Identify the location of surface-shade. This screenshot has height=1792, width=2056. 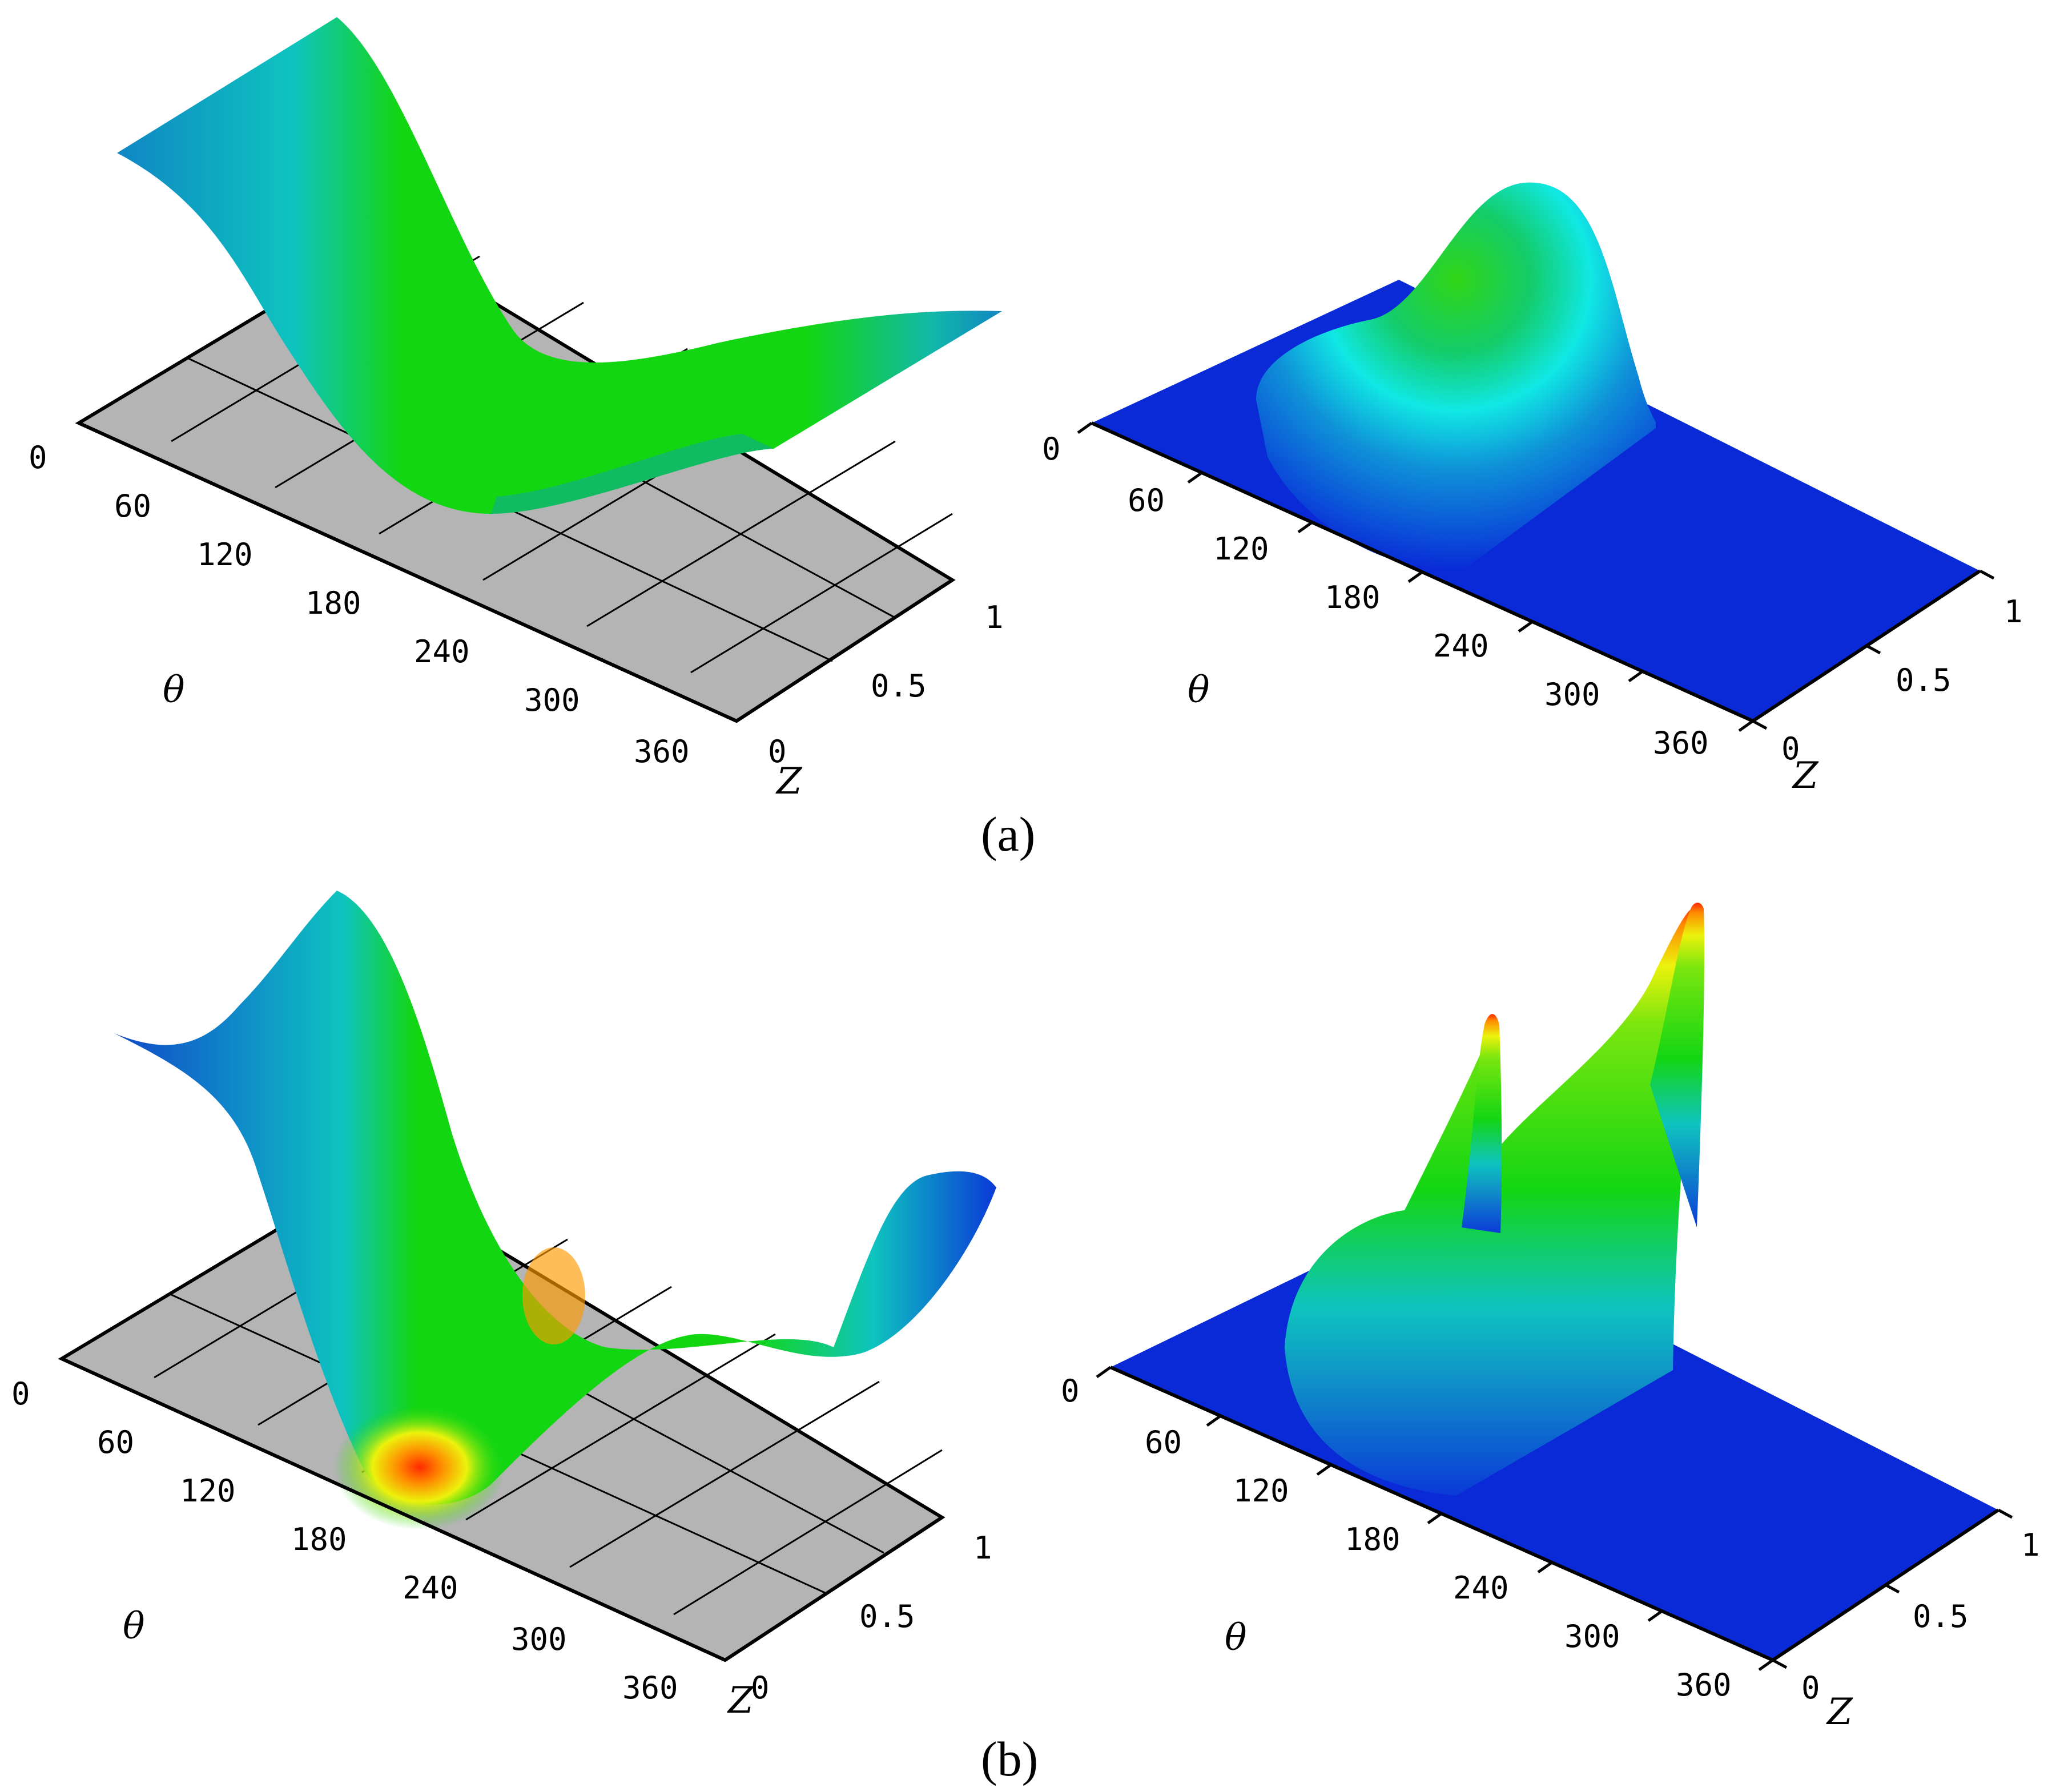
(632, 474).